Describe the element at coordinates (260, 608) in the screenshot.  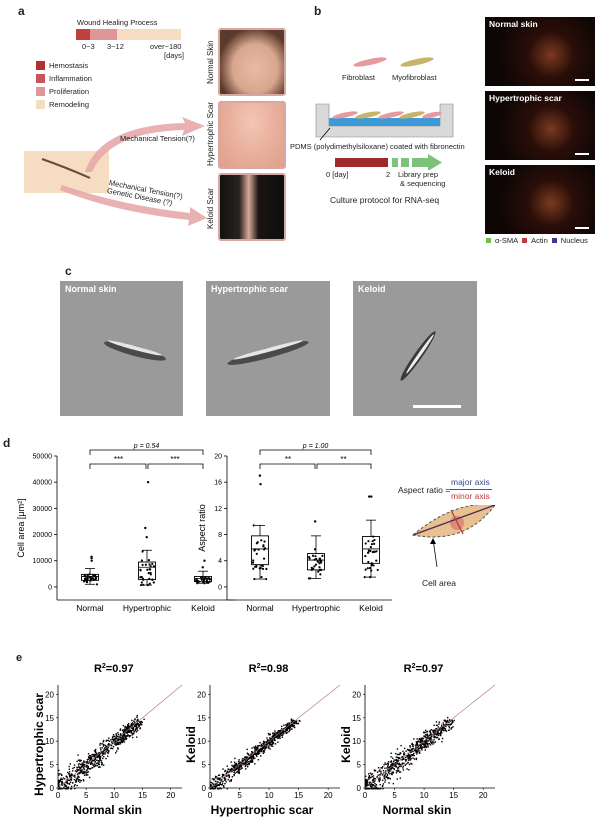
I see `x-tick-label: Normal` at that location.